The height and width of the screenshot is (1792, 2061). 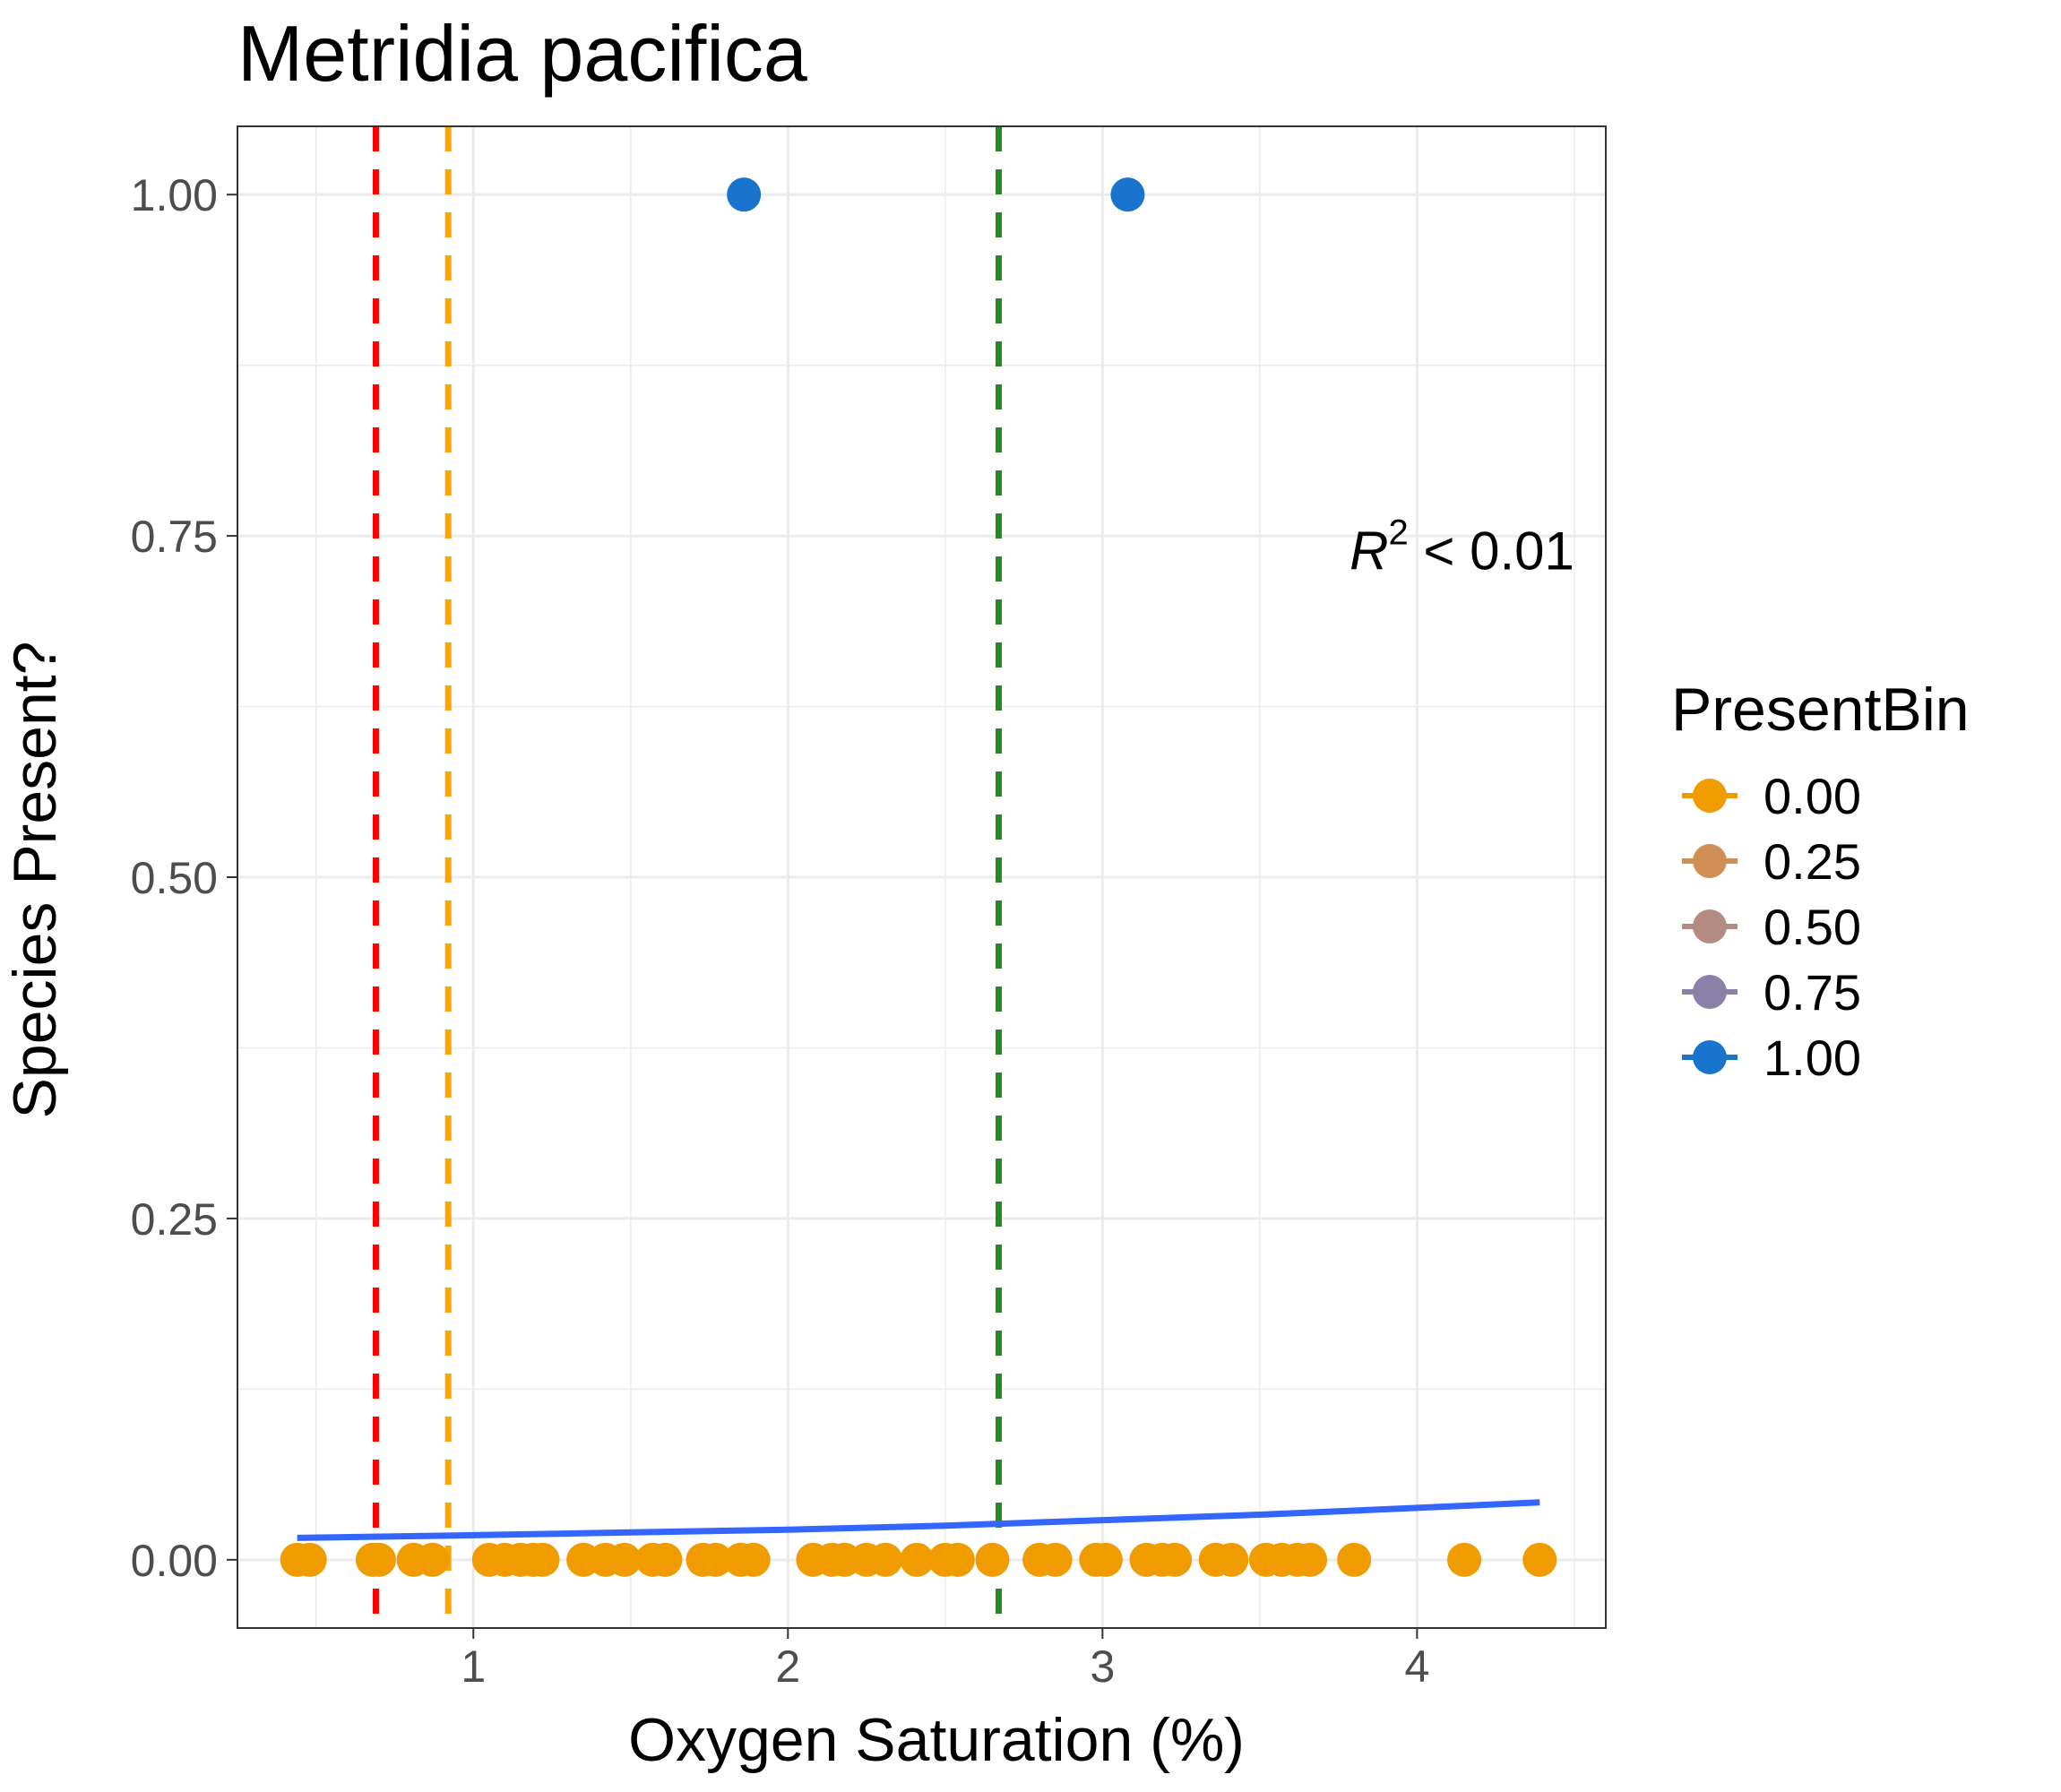 I want to click on x-tick-label: 2, so click(x=787, y=1666).